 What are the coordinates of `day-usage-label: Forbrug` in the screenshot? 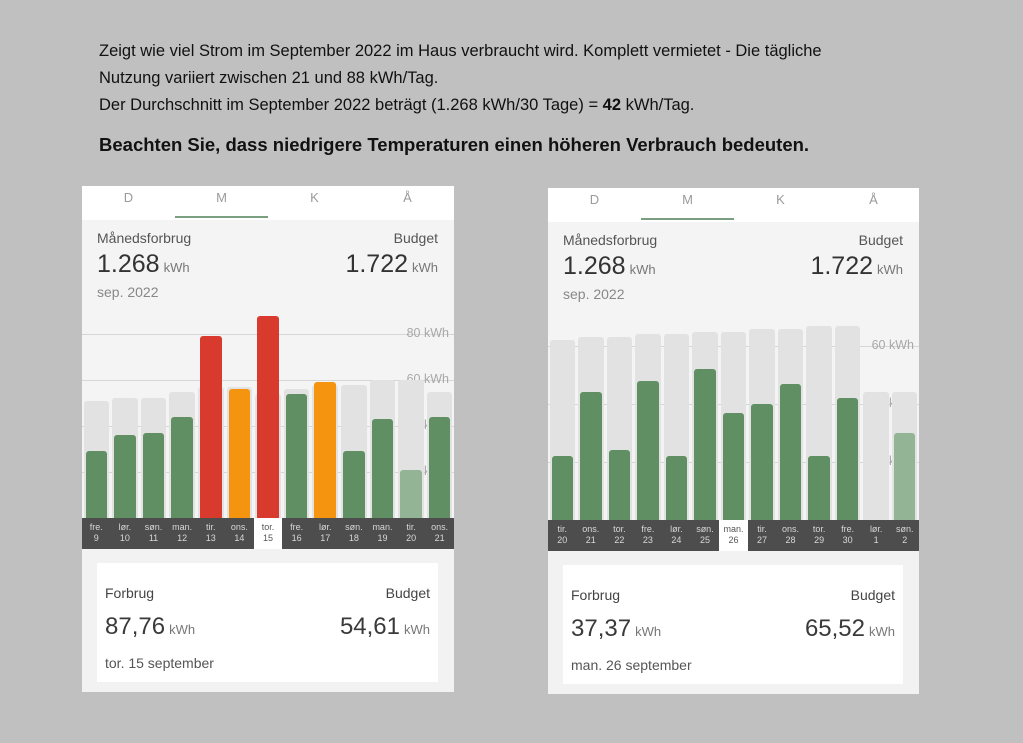 It's located at (130, 593).